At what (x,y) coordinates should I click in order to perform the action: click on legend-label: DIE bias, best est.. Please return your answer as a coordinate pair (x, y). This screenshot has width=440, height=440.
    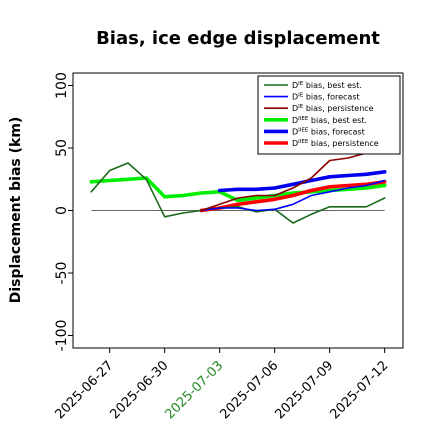
    Looking at the image, I should click on (327, 85).